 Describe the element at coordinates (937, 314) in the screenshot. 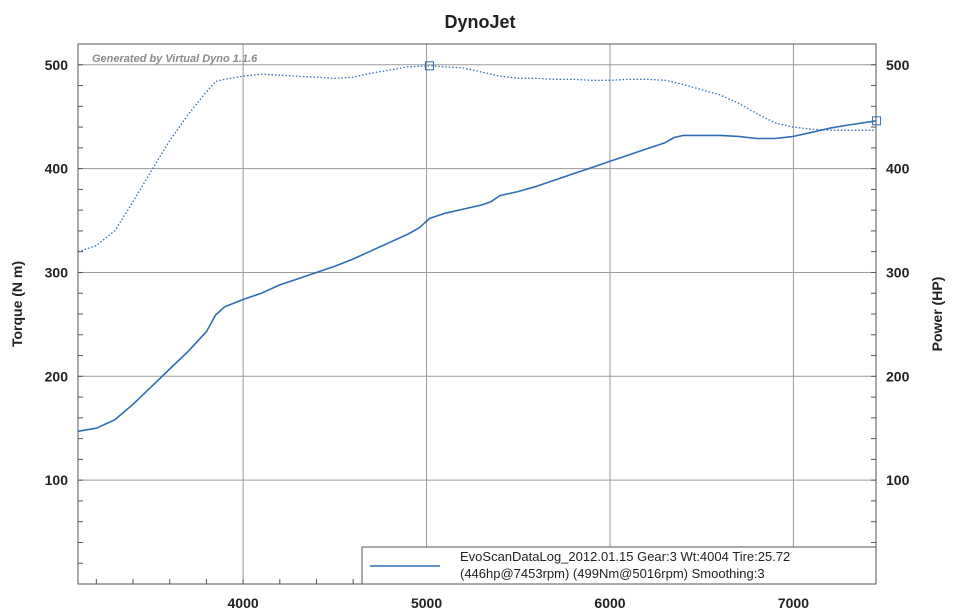

I see `y-axis-label-right: Power (HP)` at that location.